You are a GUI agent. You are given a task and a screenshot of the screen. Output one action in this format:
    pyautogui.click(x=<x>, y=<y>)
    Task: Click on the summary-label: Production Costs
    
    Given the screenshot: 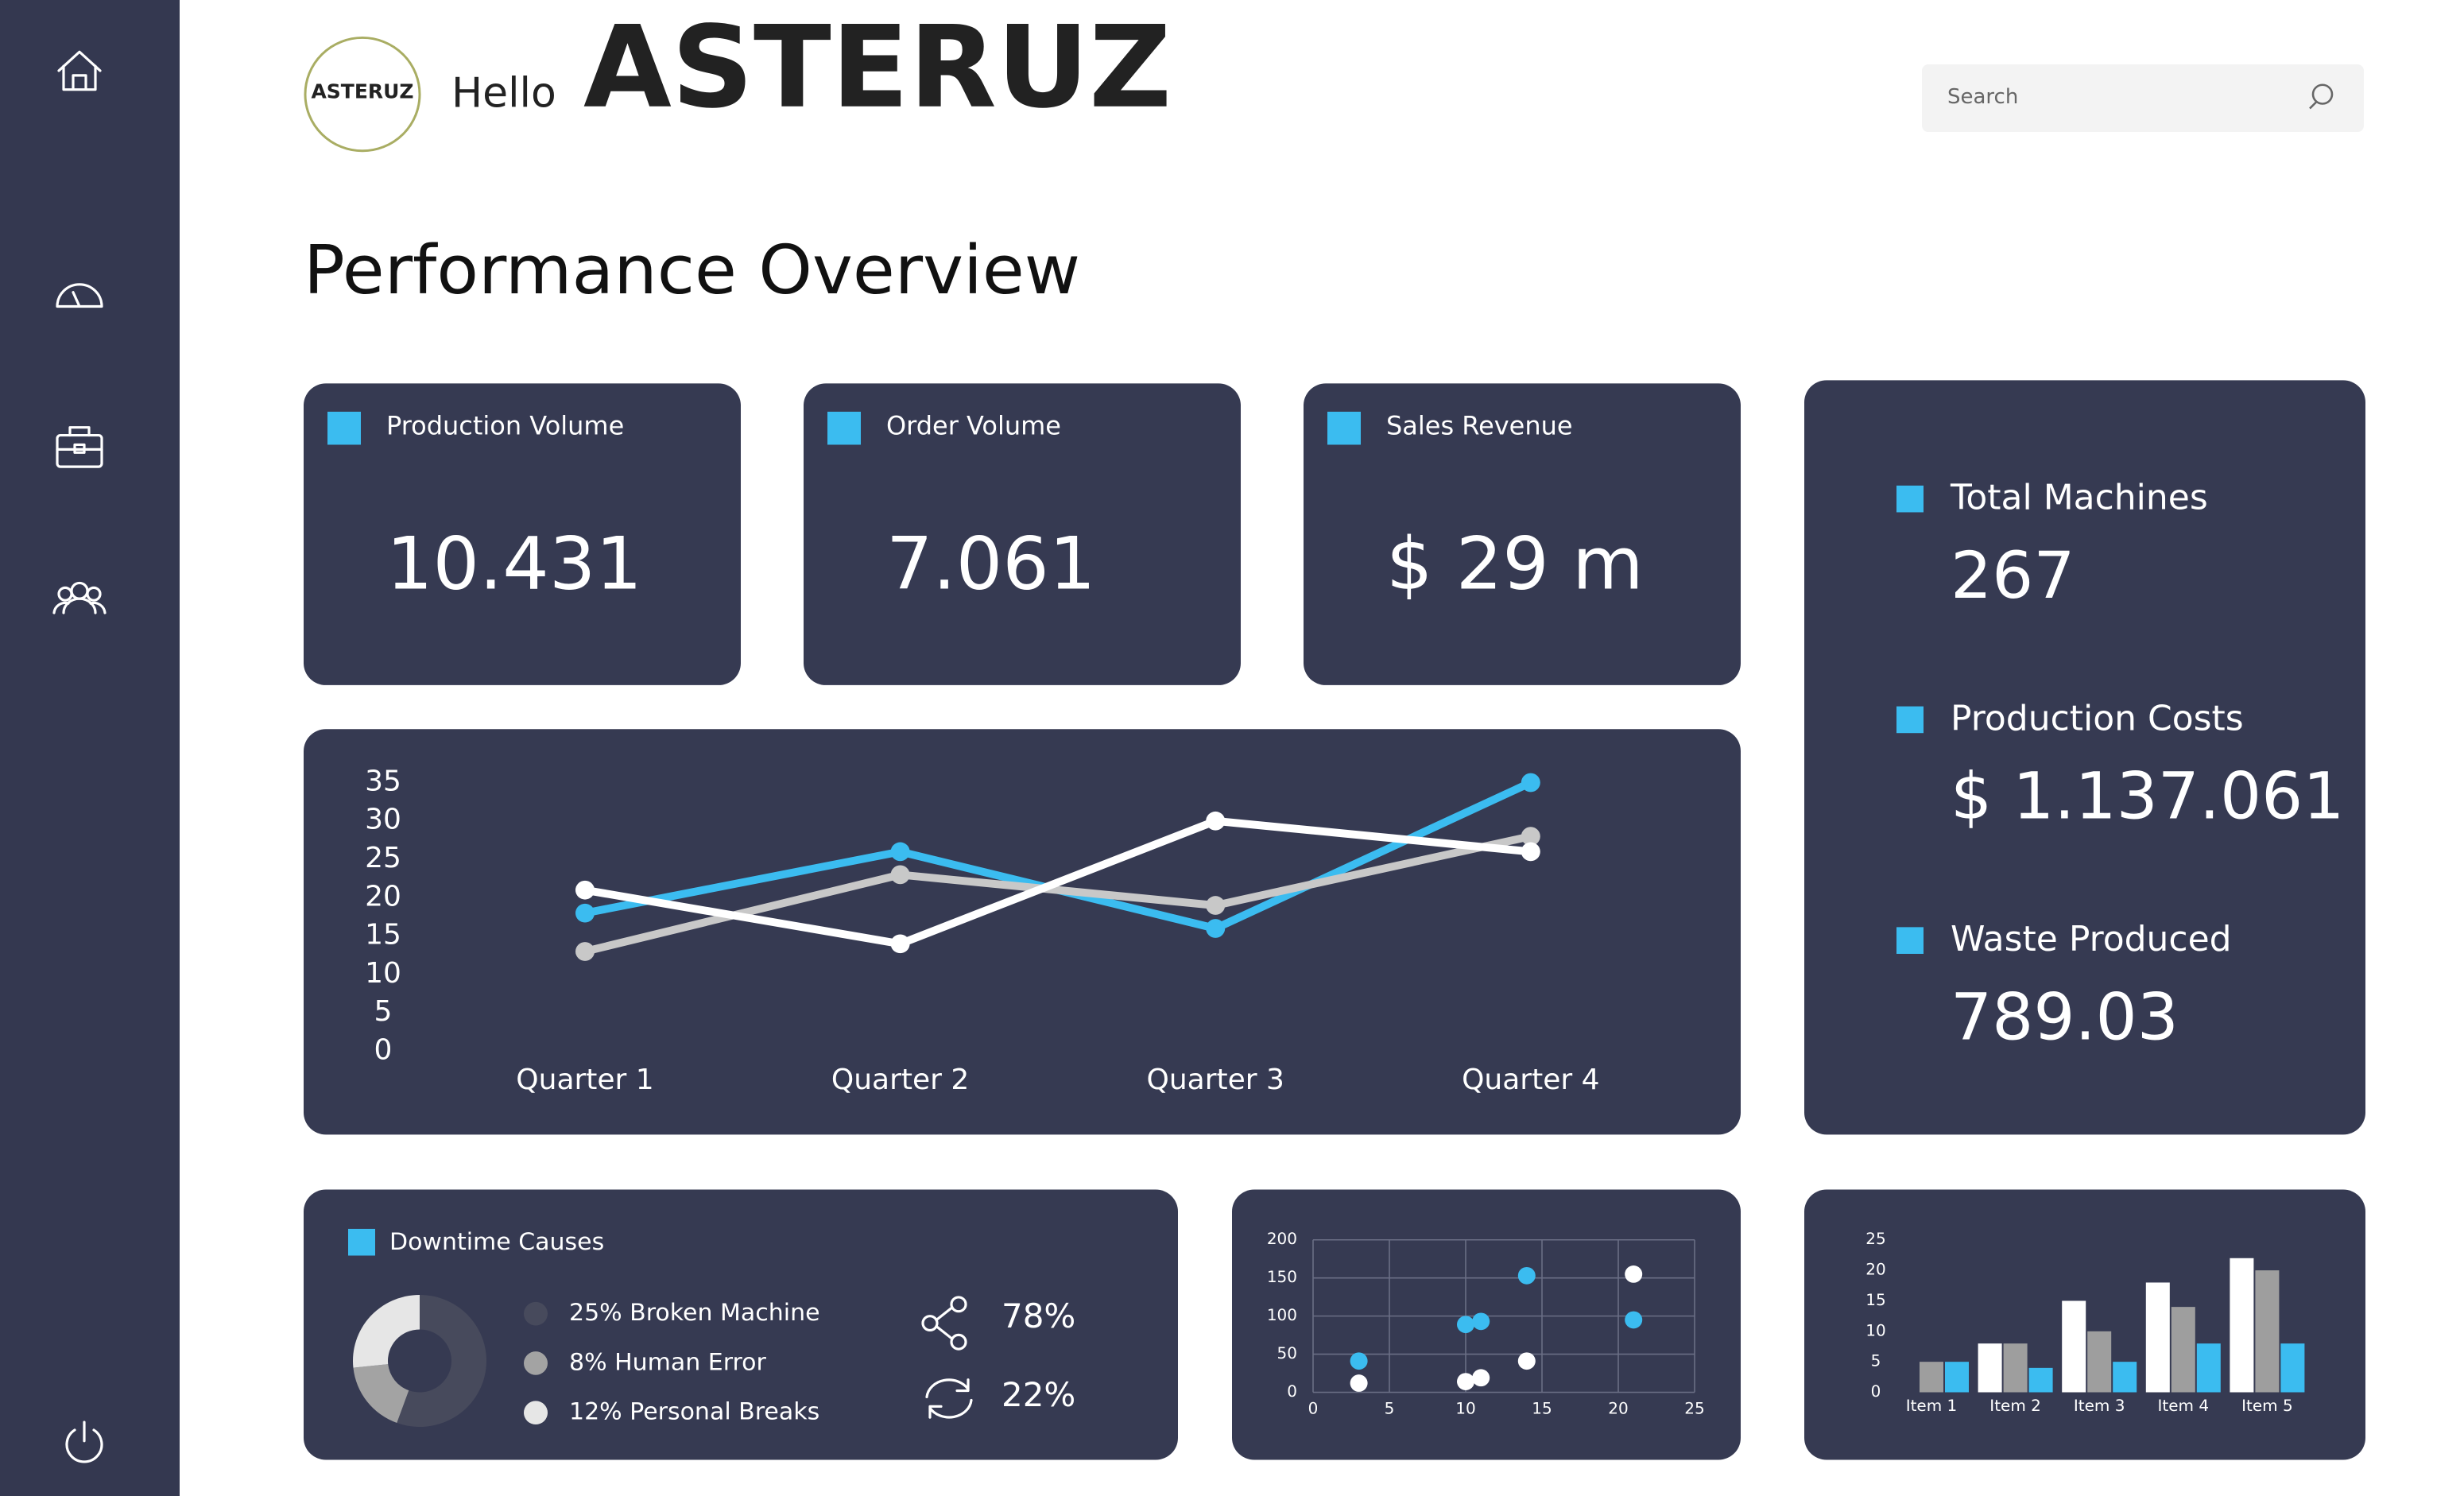 What is the action you would take?
    pyautogui.click(x=2097, y=719)
    